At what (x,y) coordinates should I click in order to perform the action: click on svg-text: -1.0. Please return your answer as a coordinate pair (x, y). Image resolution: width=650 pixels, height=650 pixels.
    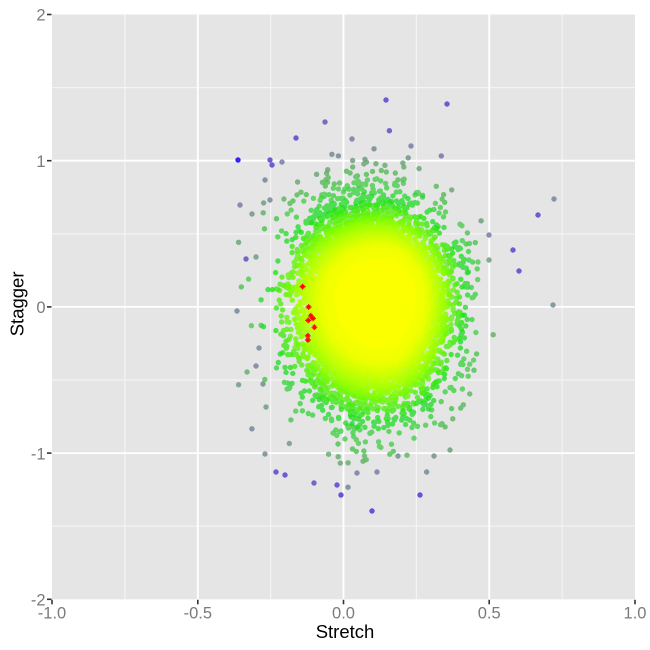
    Looking at the image, I should click on (52, 614).